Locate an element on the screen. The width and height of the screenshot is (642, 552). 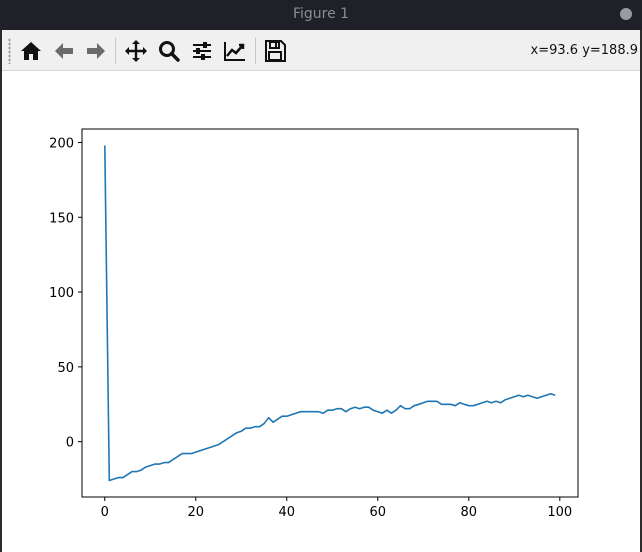
toolbar-grip is located at coordinates (9, 51).